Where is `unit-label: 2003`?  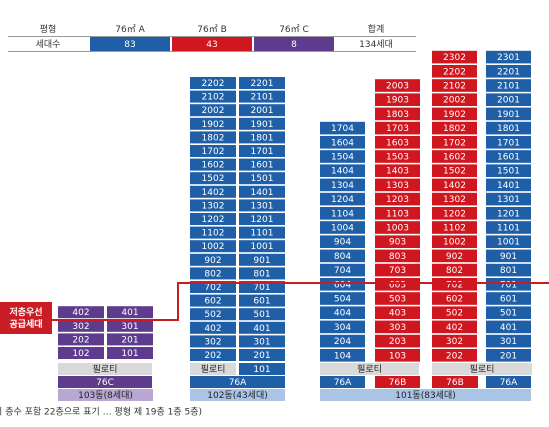
unit-label: 2003 is located at coordinates (397, 87).